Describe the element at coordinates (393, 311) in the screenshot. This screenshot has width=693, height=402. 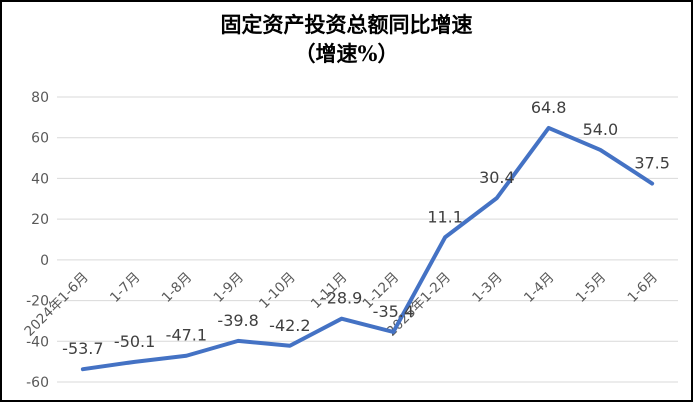
I see `data-label: -35.4` at that location.